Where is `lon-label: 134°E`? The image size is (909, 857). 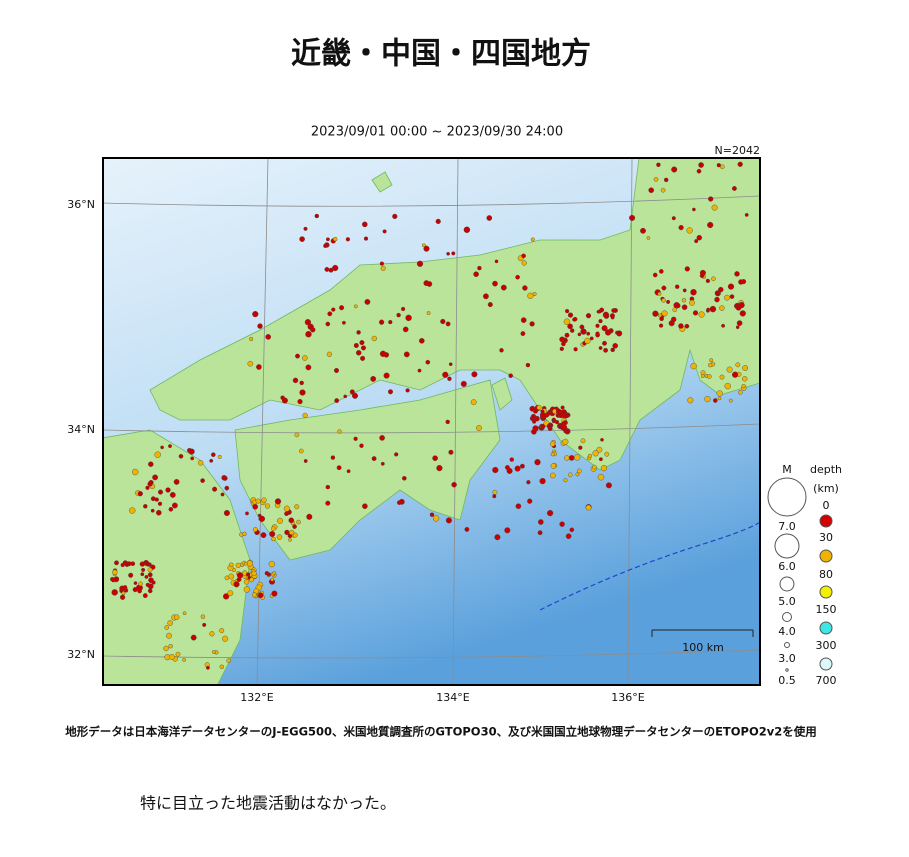
lon-label: 134°E is located at coordinates (452, 697).